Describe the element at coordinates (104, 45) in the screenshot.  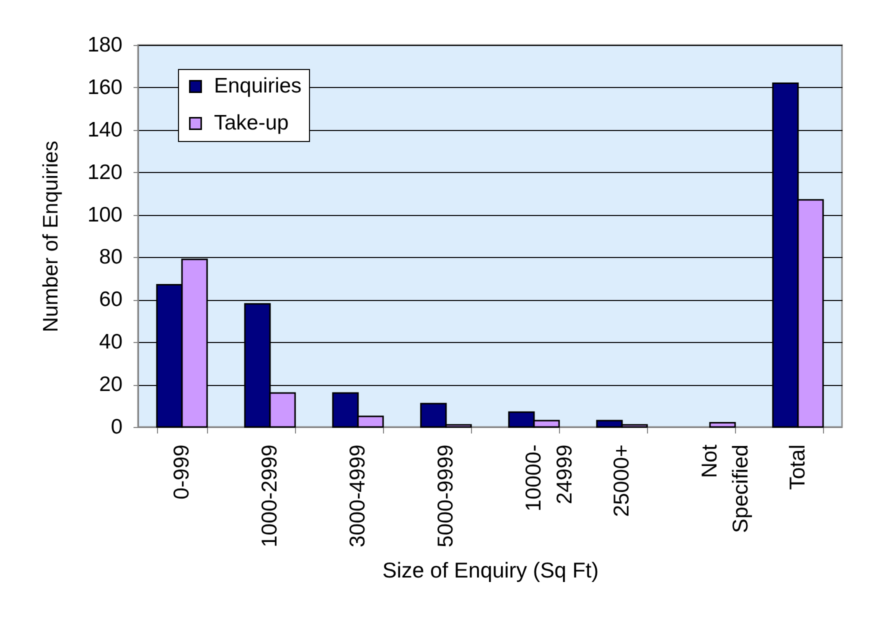
I see `y-tick-label: 180` at that location.